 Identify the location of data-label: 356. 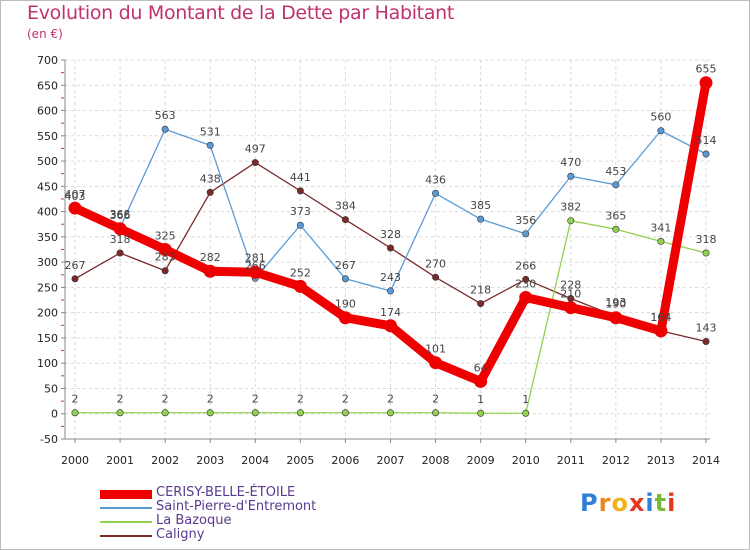
(525, 220).